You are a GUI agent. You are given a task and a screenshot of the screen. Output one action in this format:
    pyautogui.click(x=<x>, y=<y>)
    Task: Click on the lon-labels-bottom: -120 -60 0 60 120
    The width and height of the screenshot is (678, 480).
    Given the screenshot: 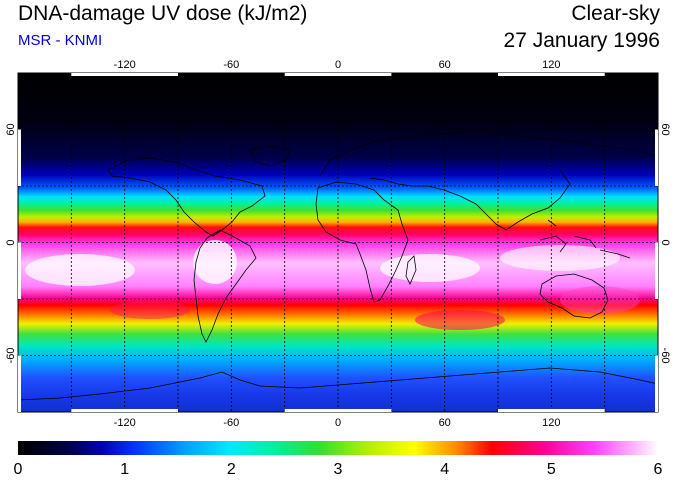 What is the action you would take?
    pyautogui.click(x=337, y=423)
    